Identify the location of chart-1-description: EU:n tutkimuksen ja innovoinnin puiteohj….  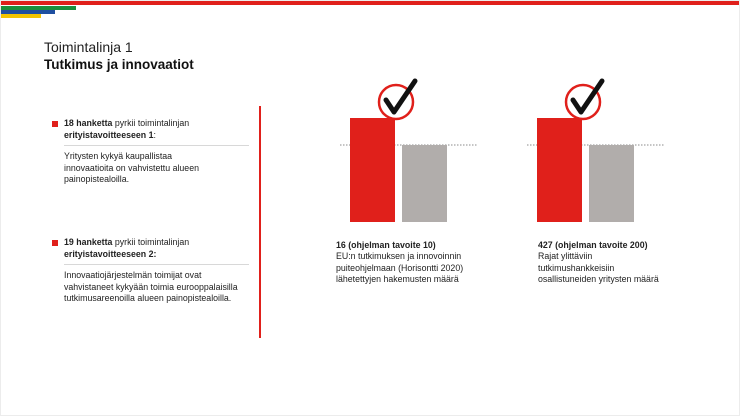
(400, 268).